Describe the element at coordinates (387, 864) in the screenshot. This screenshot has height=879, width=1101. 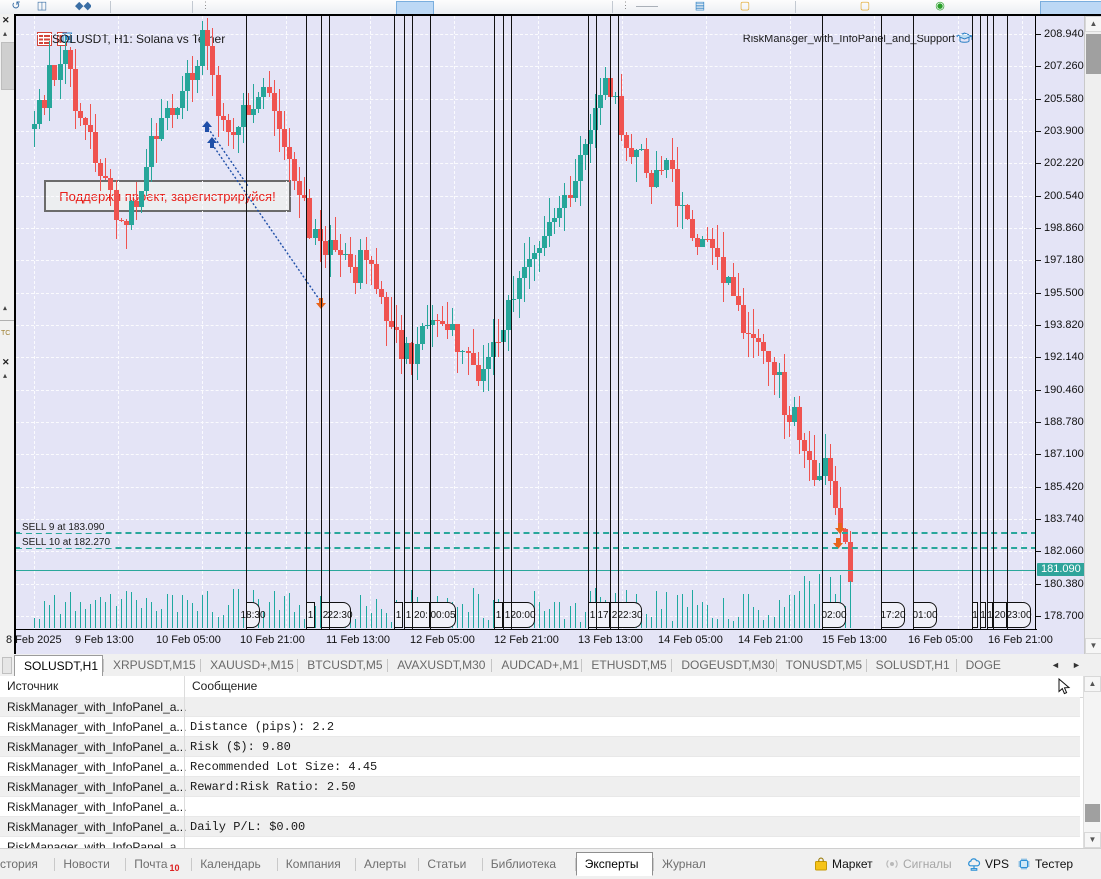
I see `bottom-tab-алерты: Алерты` at that location.